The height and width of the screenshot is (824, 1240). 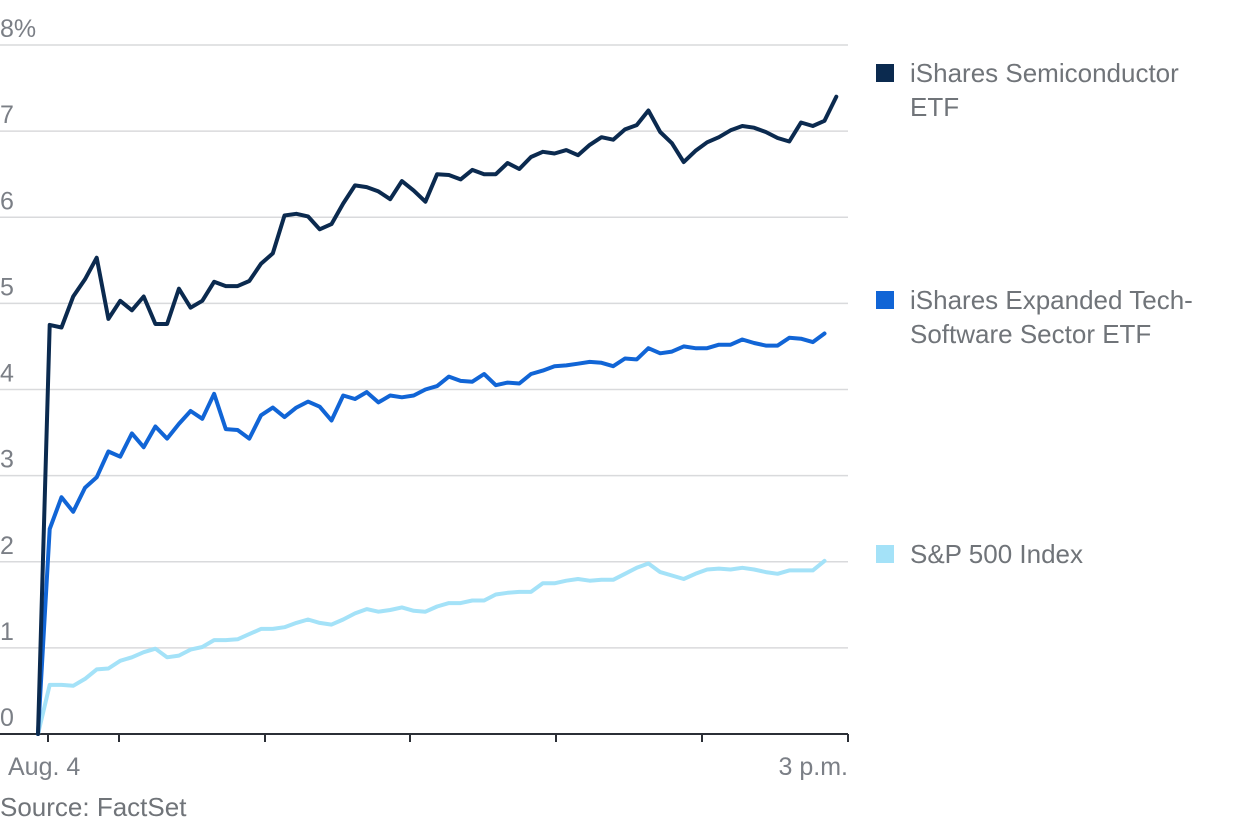 I want to click on series-line-sp500, so click(x=431, y=647).